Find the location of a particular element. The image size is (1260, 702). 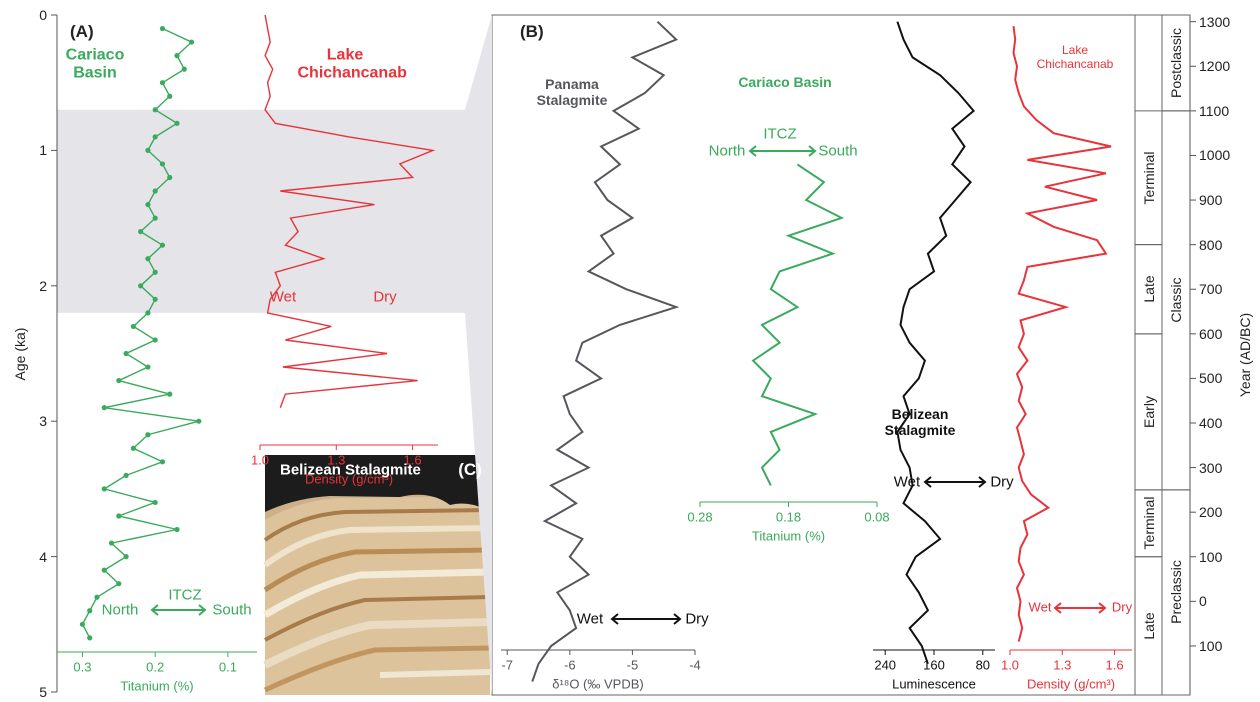

x-tick-label: 0.2 is located at coordinates (155, 667).